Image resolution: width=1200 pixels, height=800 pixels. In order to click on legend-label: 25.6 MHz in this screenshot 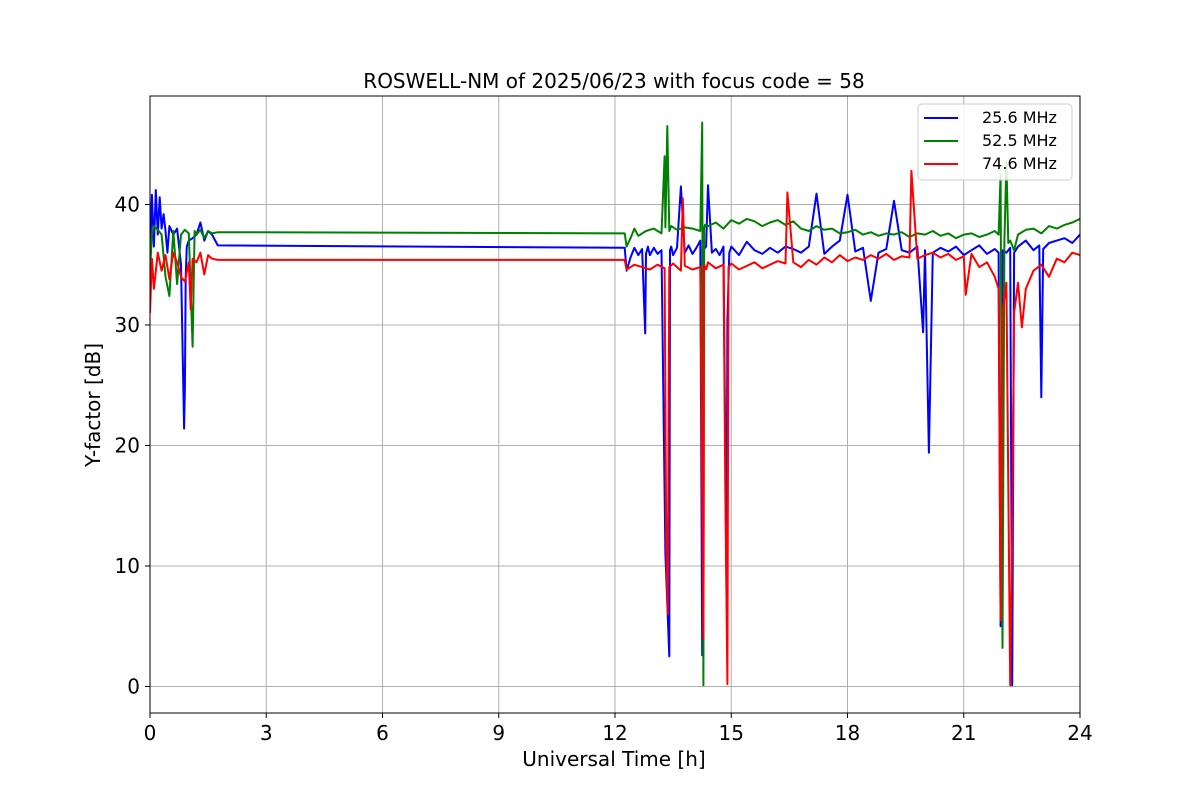, I will do `click(1019, 117)`.